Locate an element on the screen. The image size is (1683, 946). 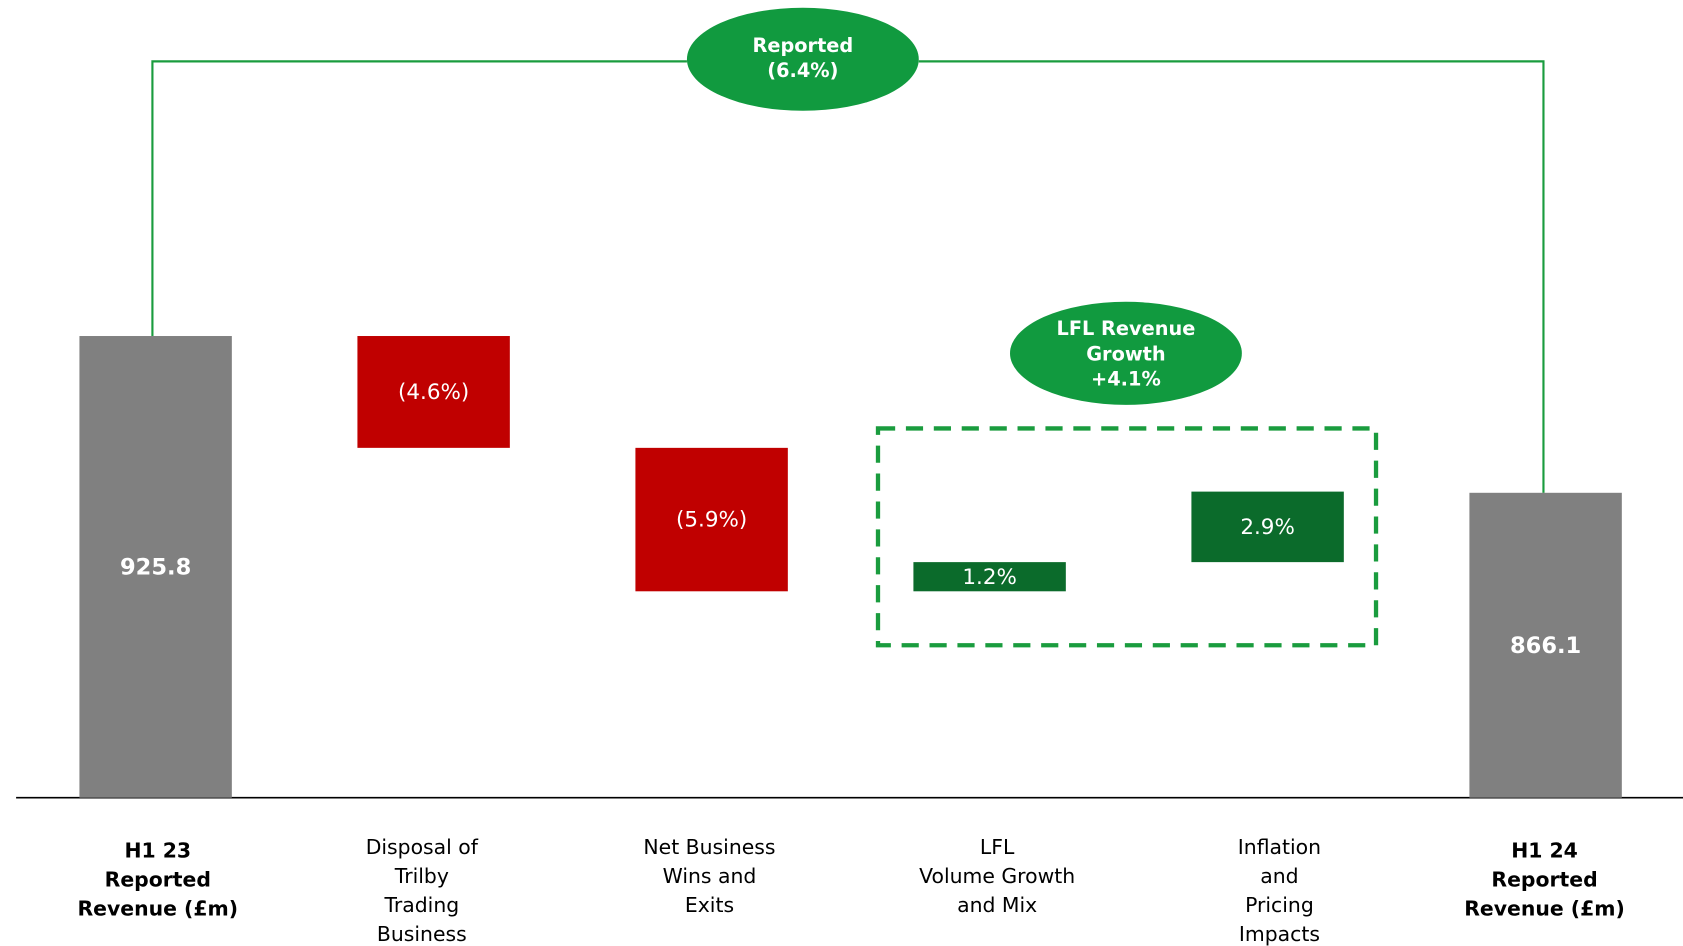
value-label: 2.9% is located at coordinates (1267, 527).